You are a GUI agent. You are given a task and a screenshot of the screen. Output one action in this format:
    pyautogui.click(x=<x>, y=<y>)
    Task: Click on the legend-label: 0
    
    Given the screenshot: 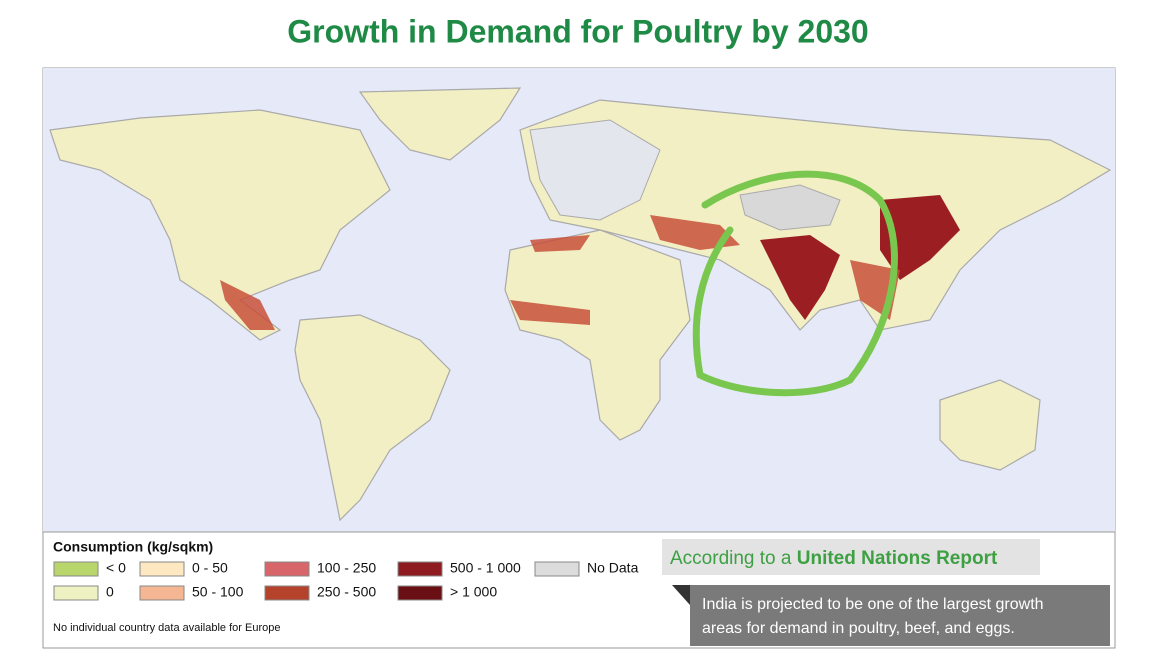 What is the action you would take?
    pyautogui.click(x=110, y=592)
    